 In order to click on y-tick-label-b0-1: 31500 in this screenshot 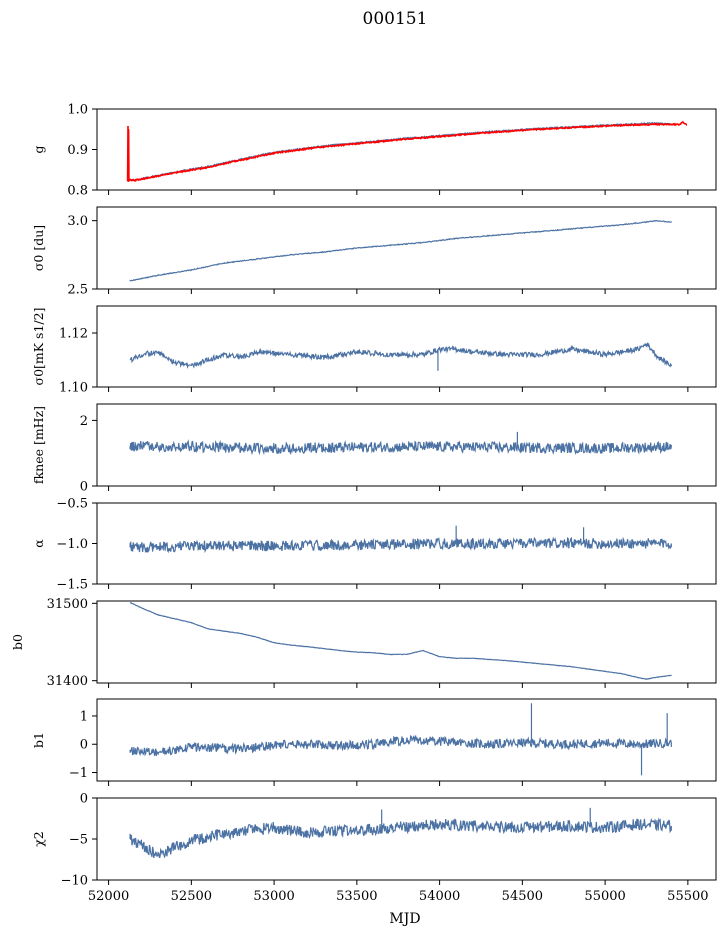, I will do `click(67, 604)`.